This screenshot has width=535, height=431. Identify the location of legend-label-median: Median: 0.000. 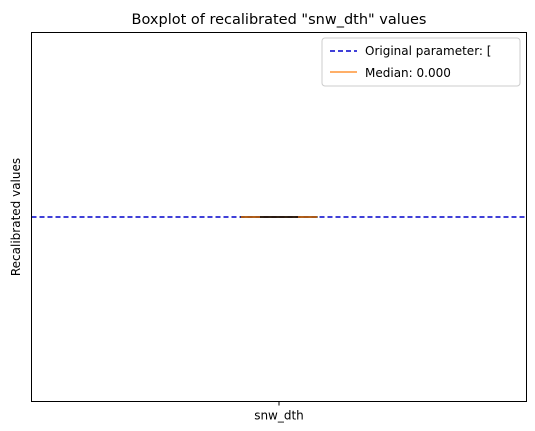
(408, 73).